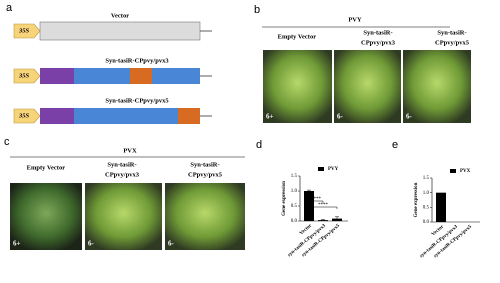 Image resolution: width=500 pixels, height=283 pixels. I want to click on construct-label: Syn-tasiR-CPpvy/pvx3, so click(137, 60).